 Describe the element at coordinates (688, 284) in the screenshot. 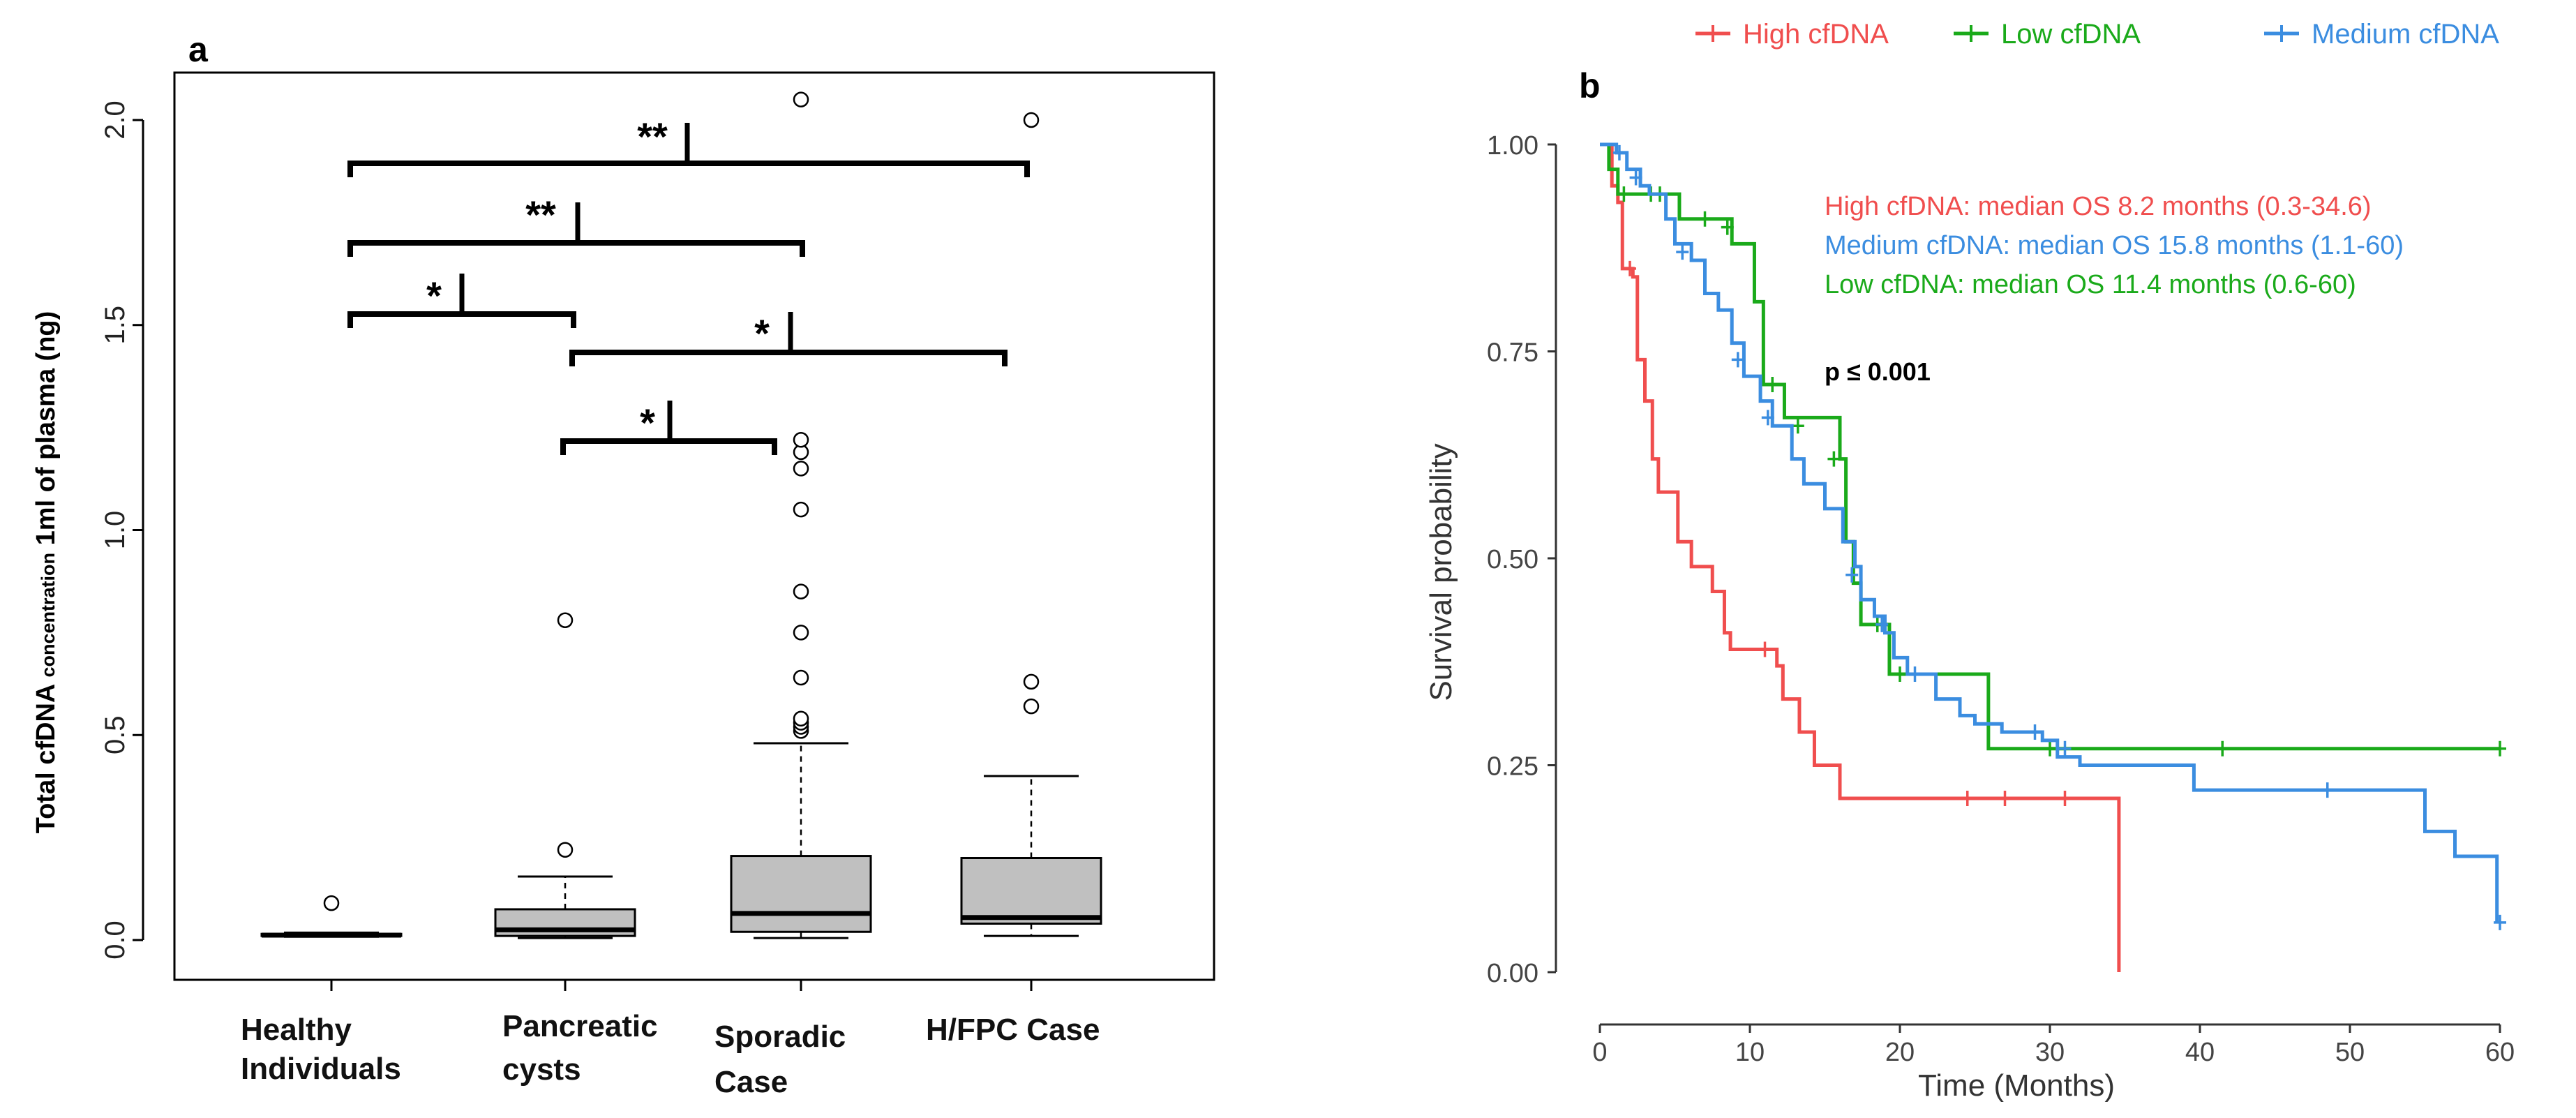

I see `panel-a-significance-brackets: *******` at that location.